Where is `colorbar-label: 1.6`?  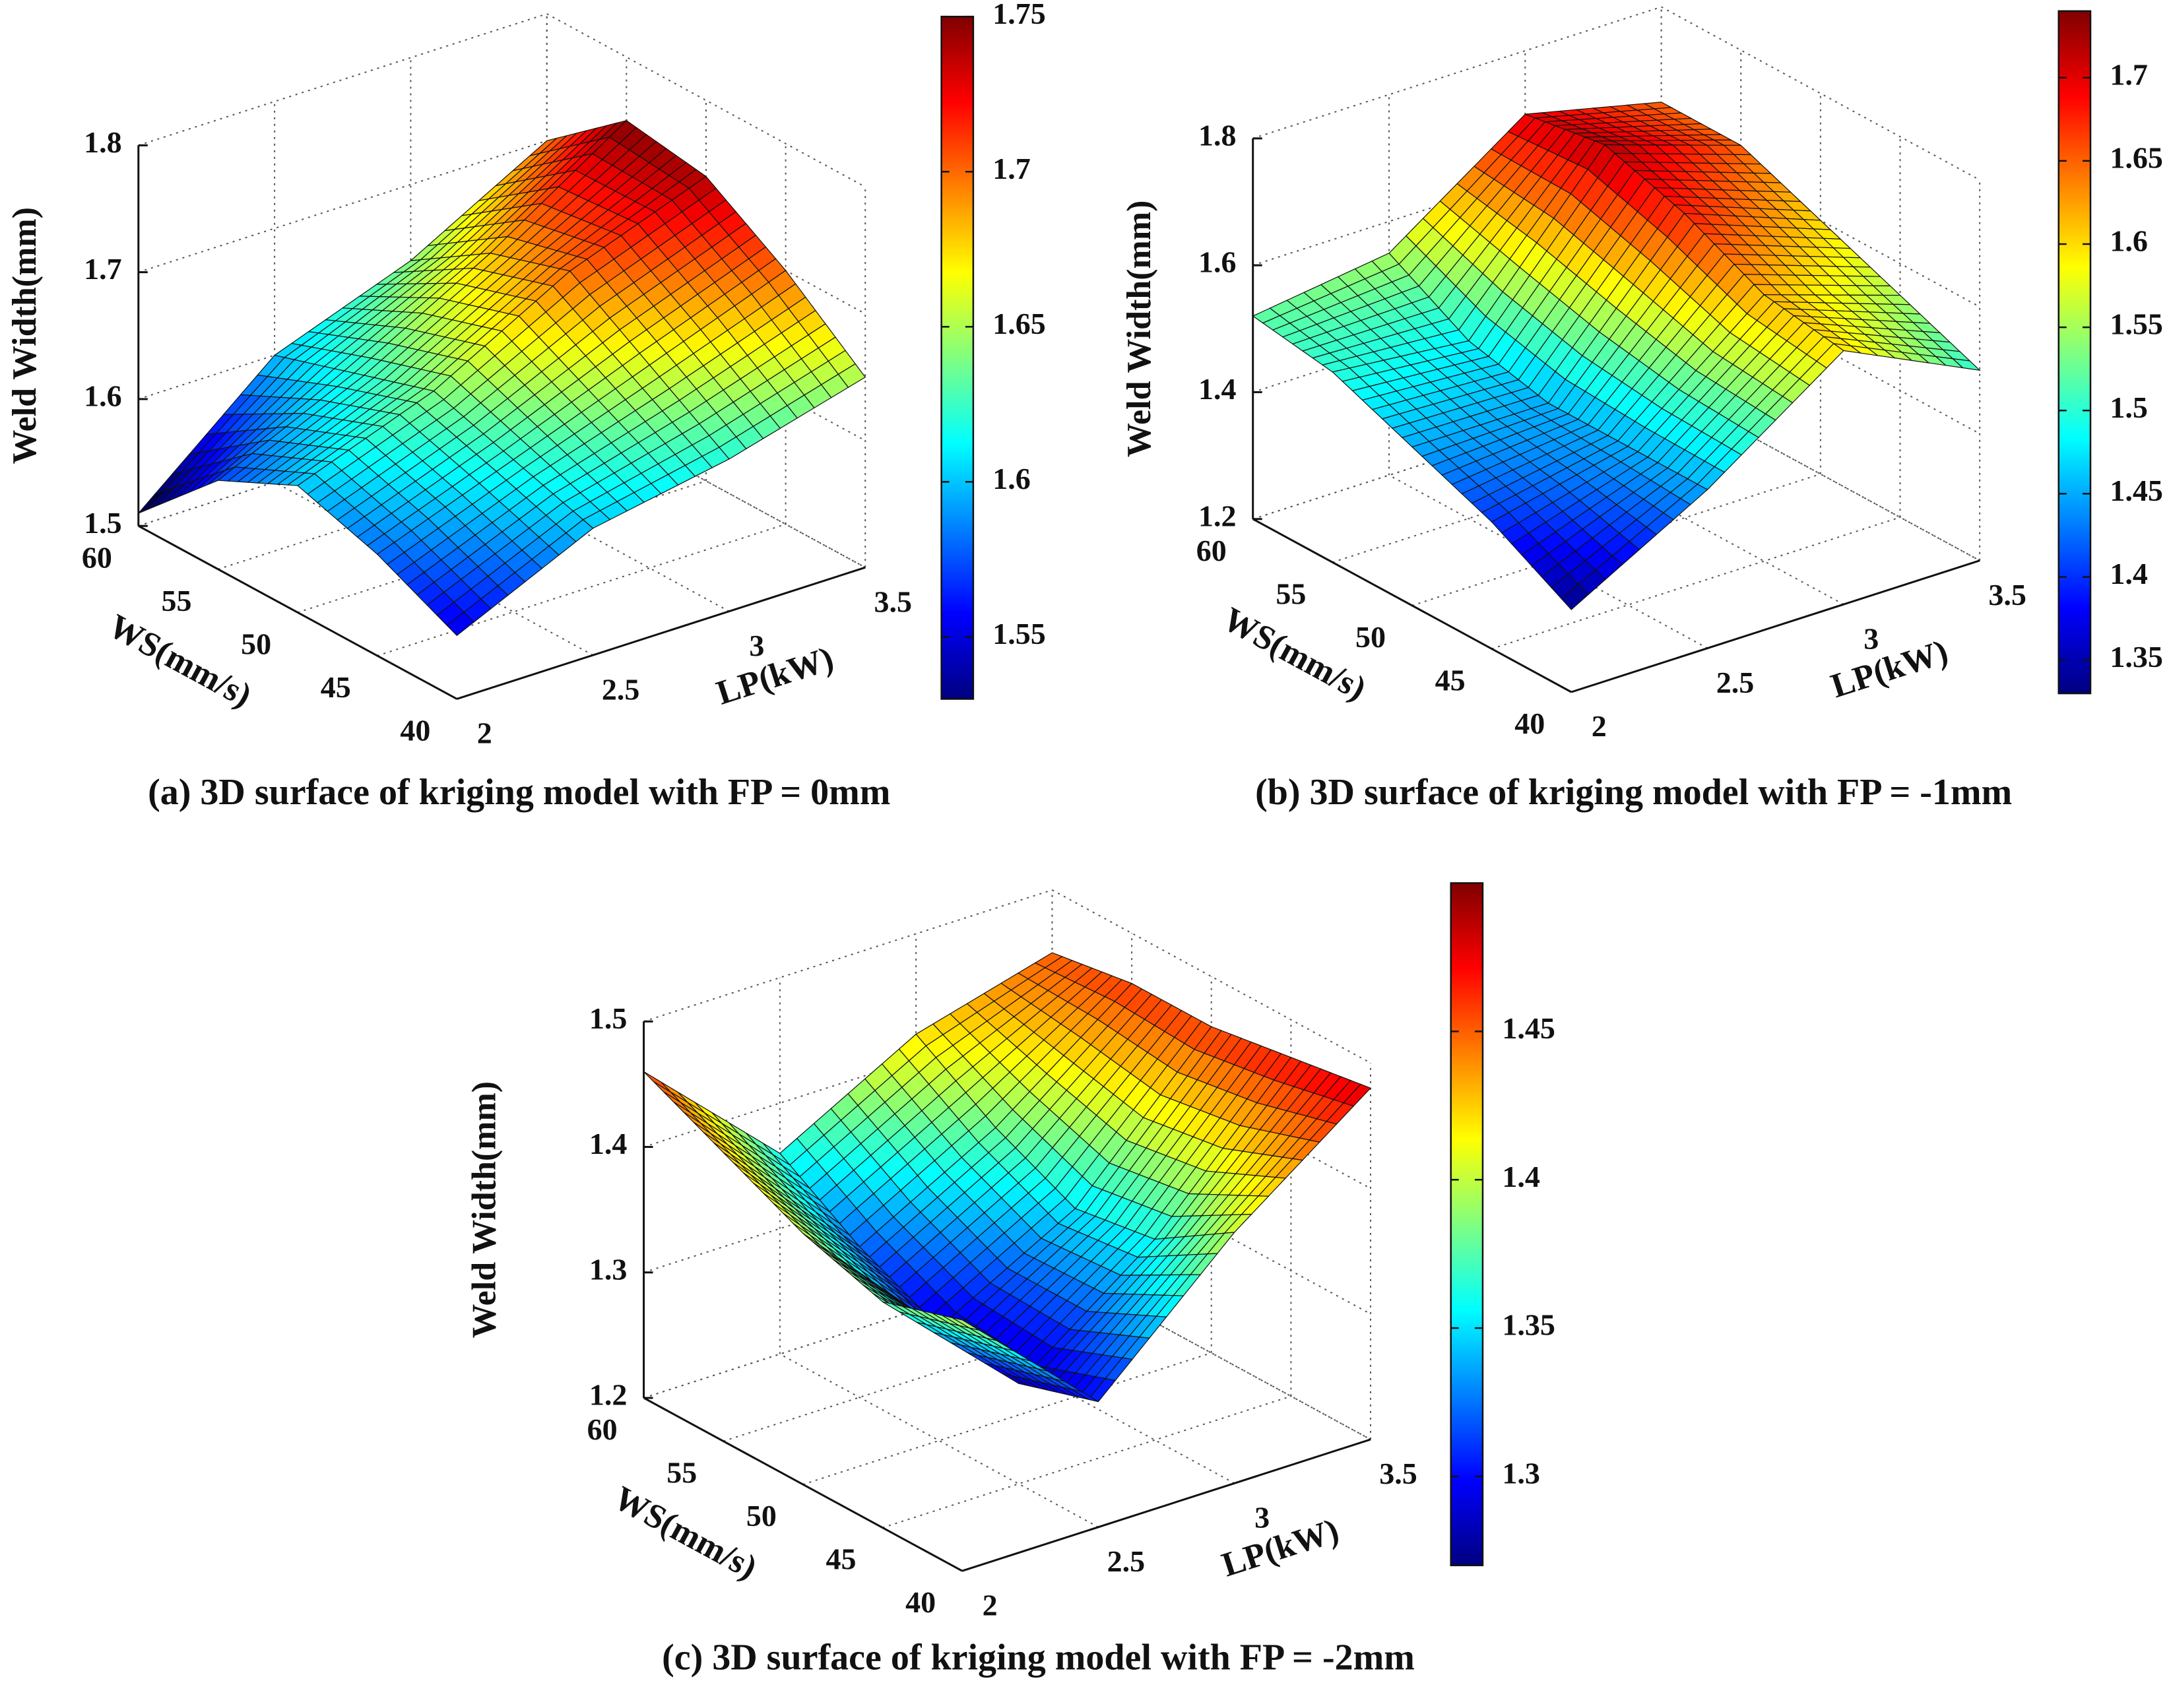
colorbar-label: 1.6 is located at coordinates (1011, 478).